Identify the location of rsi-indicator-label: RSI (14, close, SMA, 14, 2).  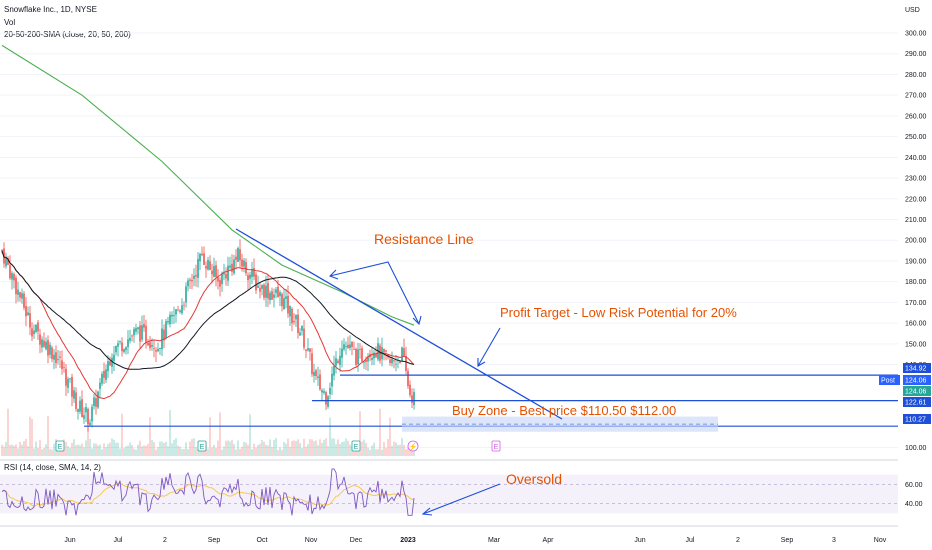
(52, 467).